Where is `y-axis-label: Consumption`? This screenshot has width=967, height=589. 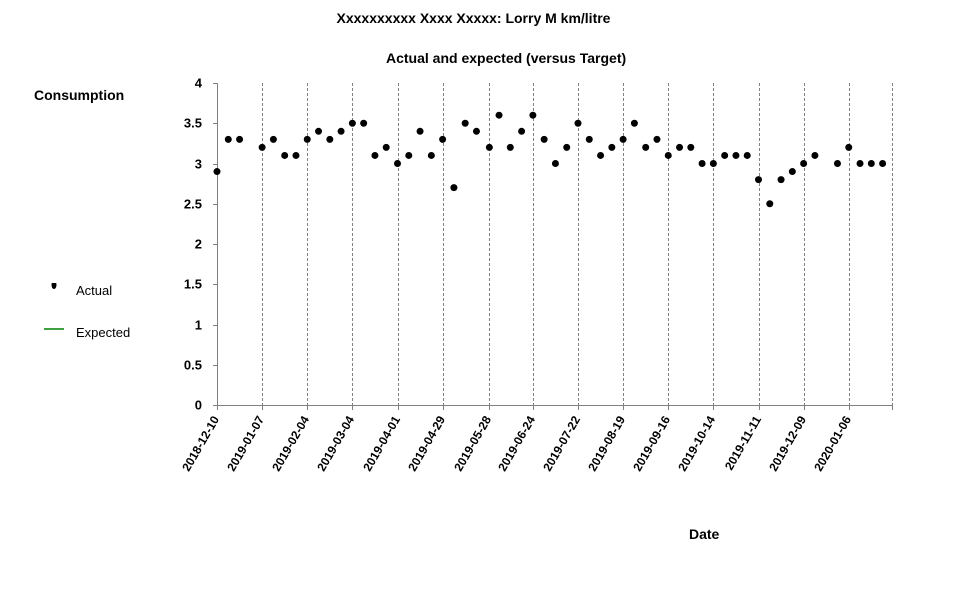
y-axis-label: Consumption is located at coordinates (79, 95).